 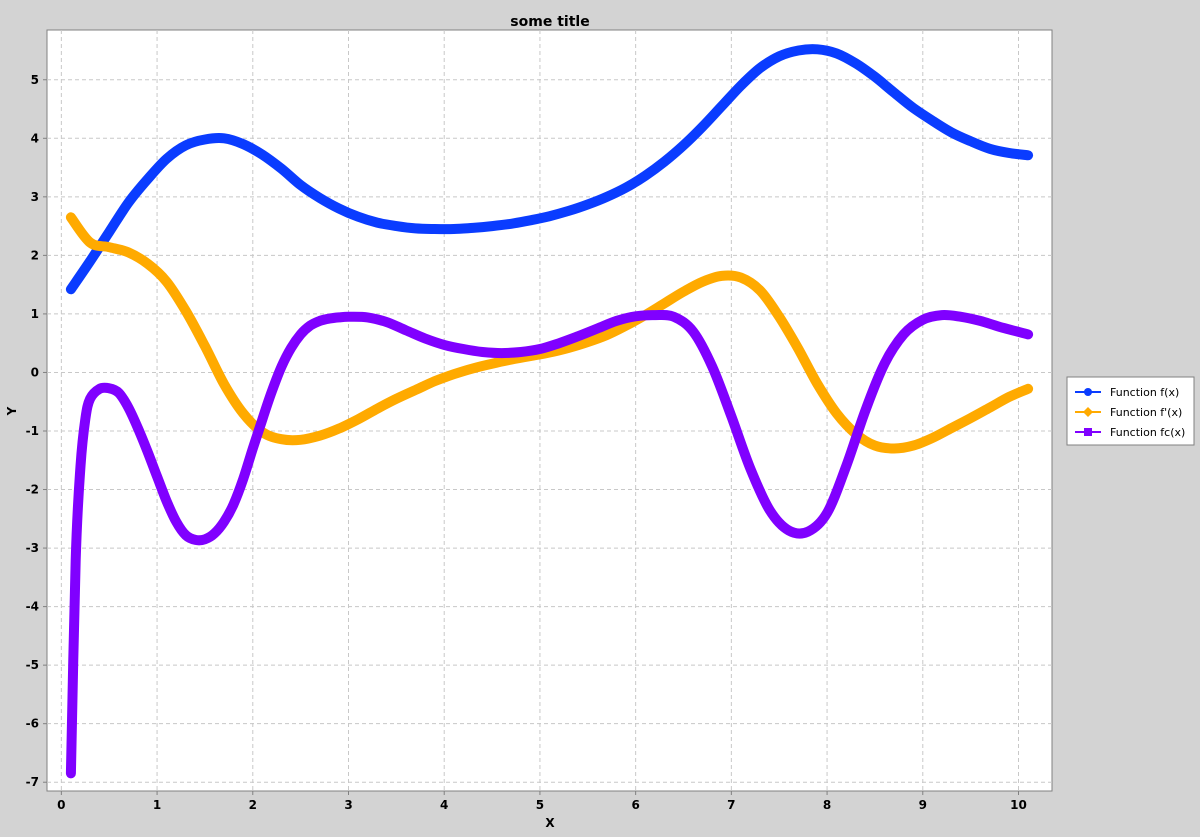 I want to click on y-tick-label: -1, so click(x=32, y=431).